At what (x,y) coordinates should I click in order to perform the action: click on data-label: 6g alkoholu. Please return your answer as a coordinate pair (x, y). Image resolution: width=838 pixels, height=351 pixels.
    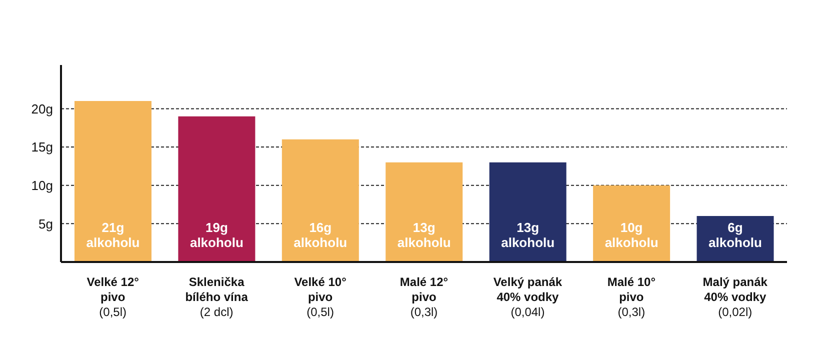
    Looking at the image, I should click on (735, 235).